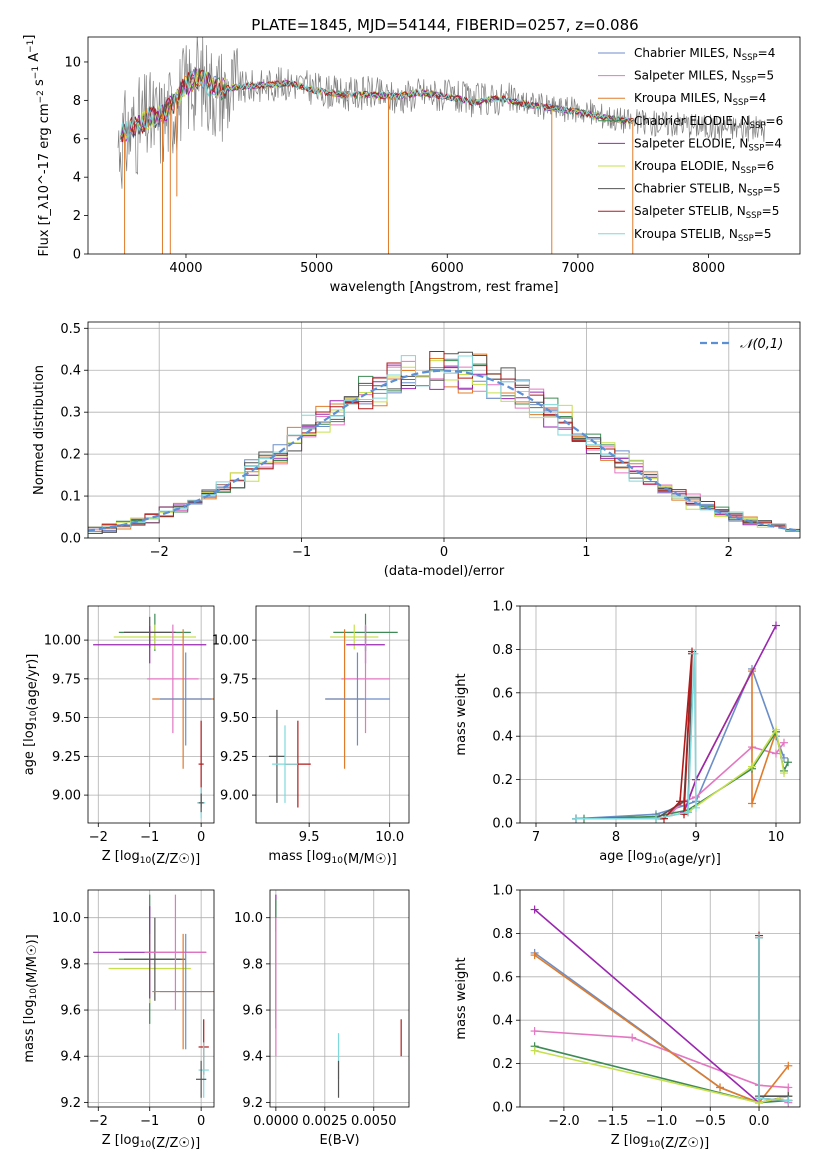  Describe the element at coordinates (77, 255) in the screenshot. I see `y-tick-label: 0` at that location.